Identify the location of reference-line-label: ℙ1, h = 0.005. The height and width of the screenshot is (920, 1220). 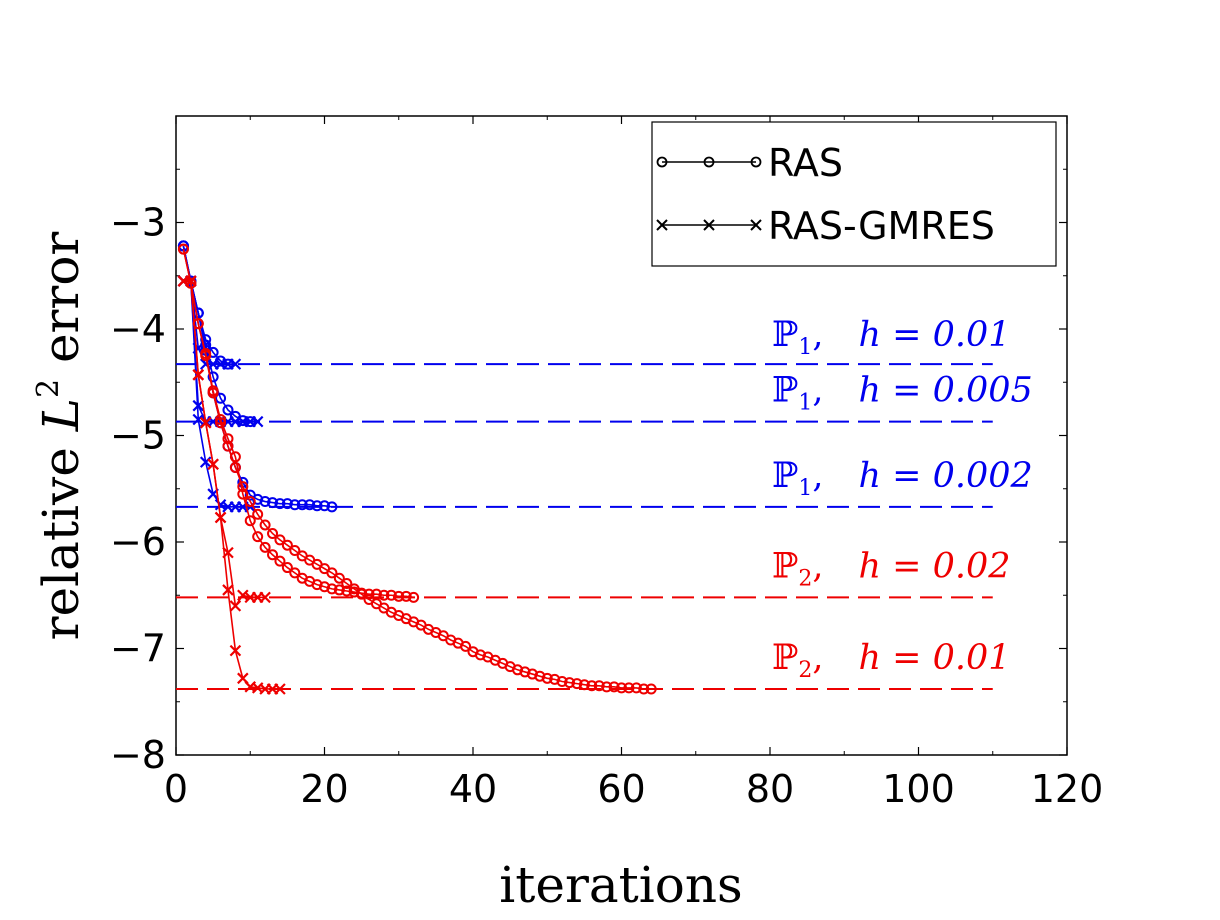
(902, 393).